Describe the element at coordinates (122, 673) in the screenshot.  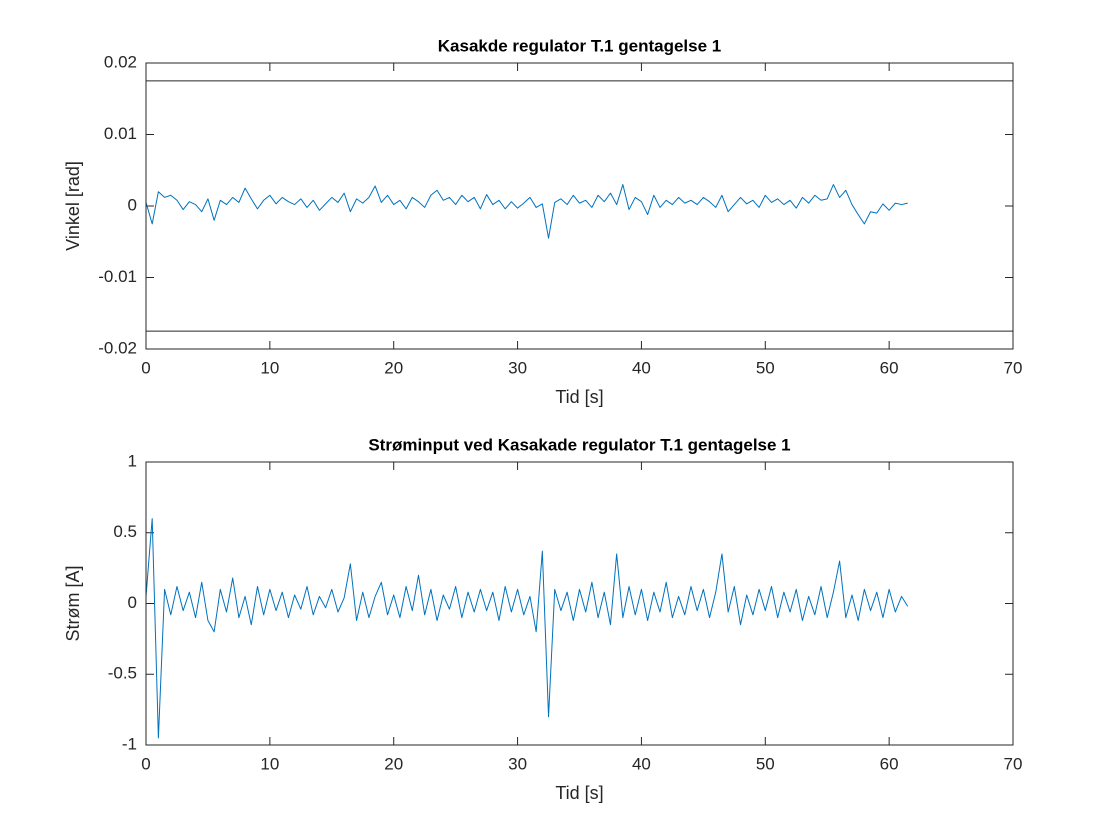
I see `y-tick-label: -0.5` at that location.